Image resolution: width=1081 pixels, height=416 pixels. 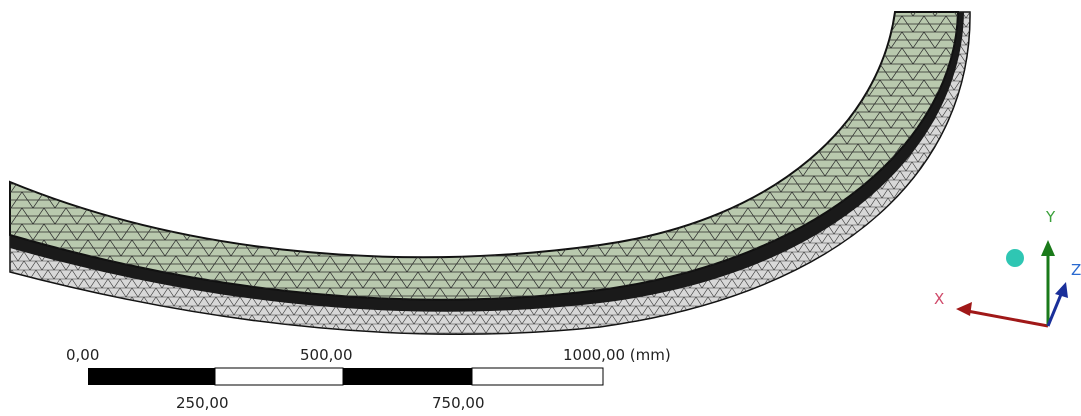 I want to click on x-label: X, so click(x=939, y=299).